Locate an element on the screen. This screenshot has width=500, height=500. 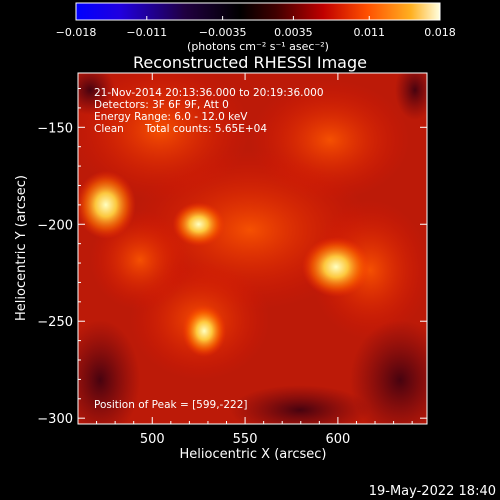
y-tick-label: −300 is located at coordinates (55, 419).